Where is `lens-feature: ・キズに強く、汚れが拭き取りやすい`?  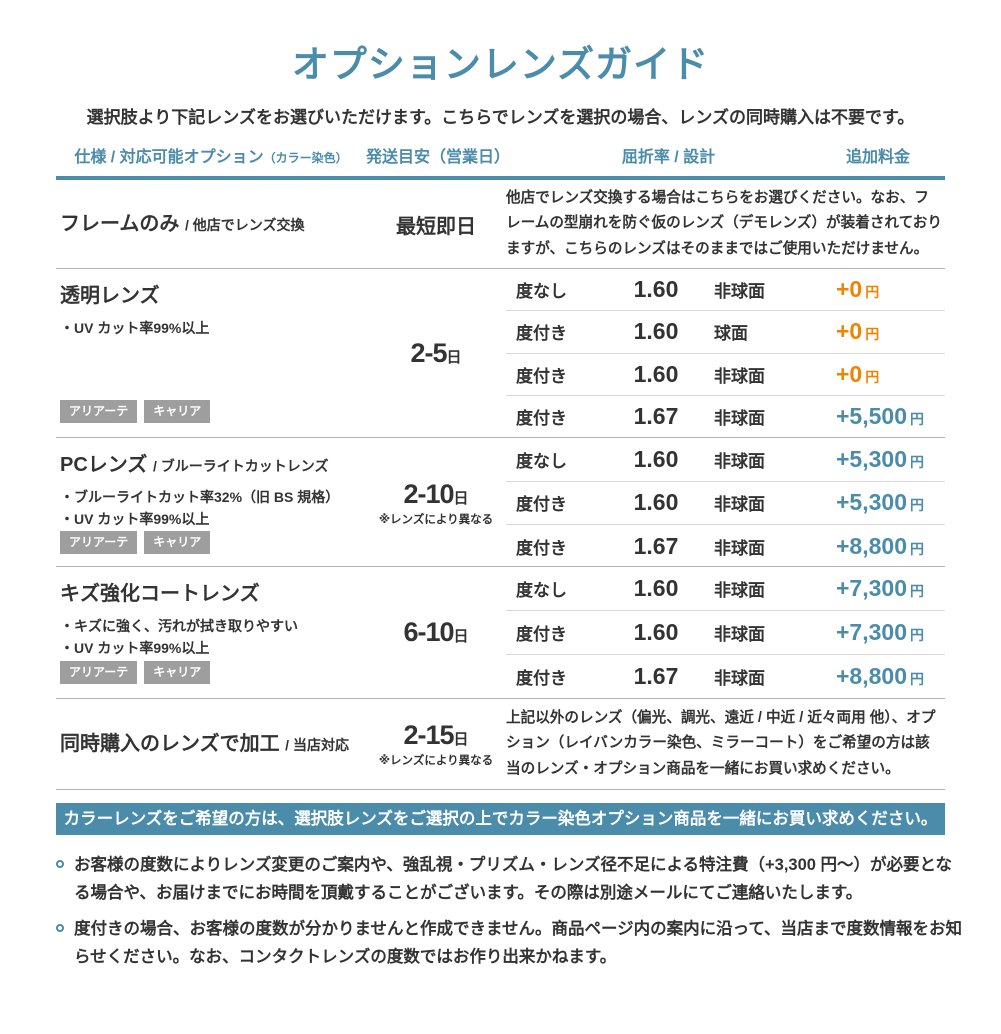
lens-feature: ・キズに強く、汚れが拭き取りやすい is located at coordinates (179, 626).